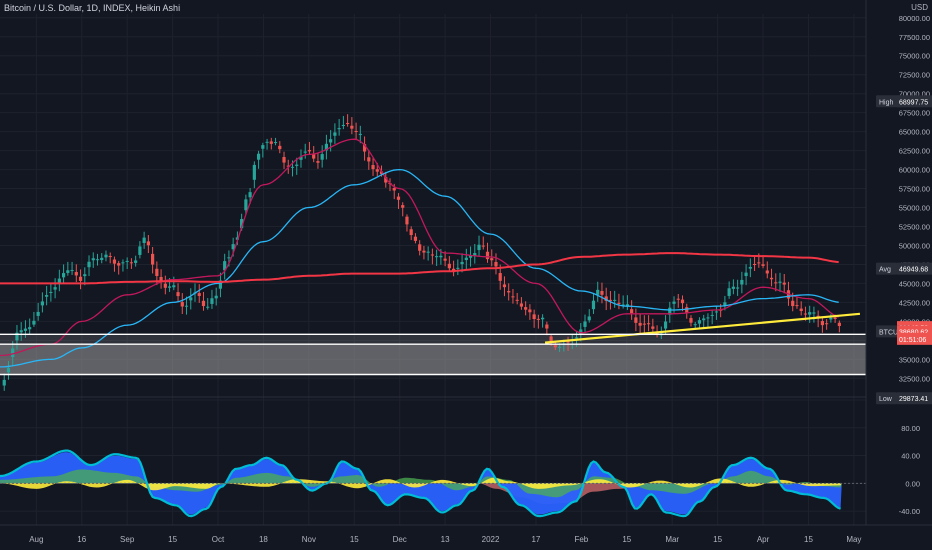 Image resolution: width=932 pixels, height=550 pixels. What do you see at coordinates (914, 113) in the screenshot?
I see `y-tick-label: 67500.00` at bounding box center [914, 113].